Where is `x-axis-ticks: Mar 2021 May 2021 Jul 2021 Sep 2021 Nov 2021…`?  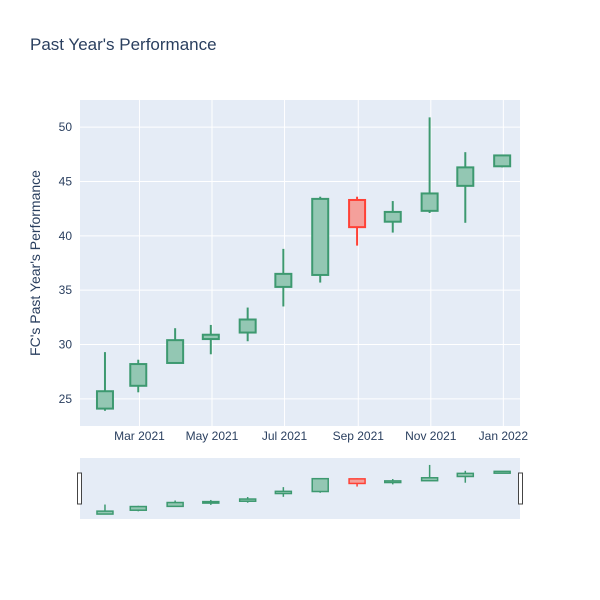
x-axis-ticks: Mar 2021 May 2021 Jul 2021 Sep 2021 Nov 2021… is located at coordinates (321, 436).